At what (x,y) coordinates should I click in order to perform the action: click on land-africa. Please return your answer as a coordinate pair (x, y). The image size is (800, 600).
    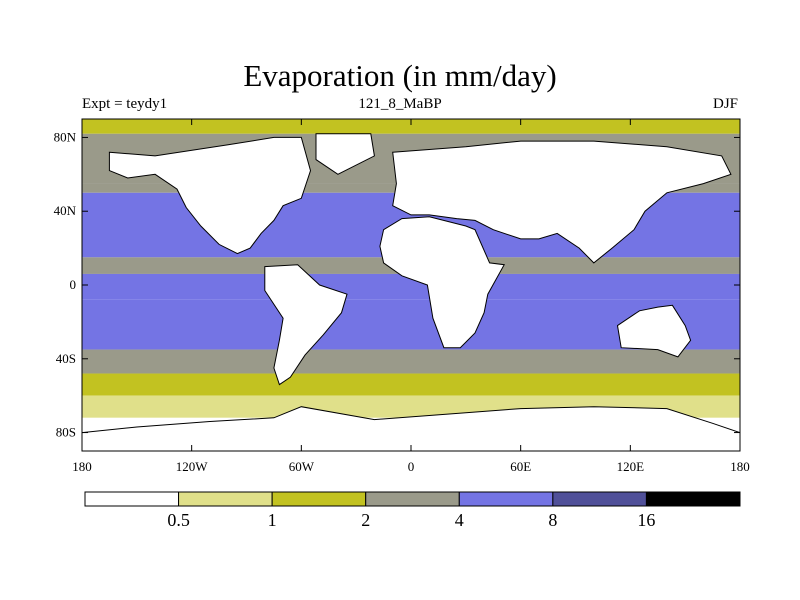
    Looking at the image, I should click on (442, 282).